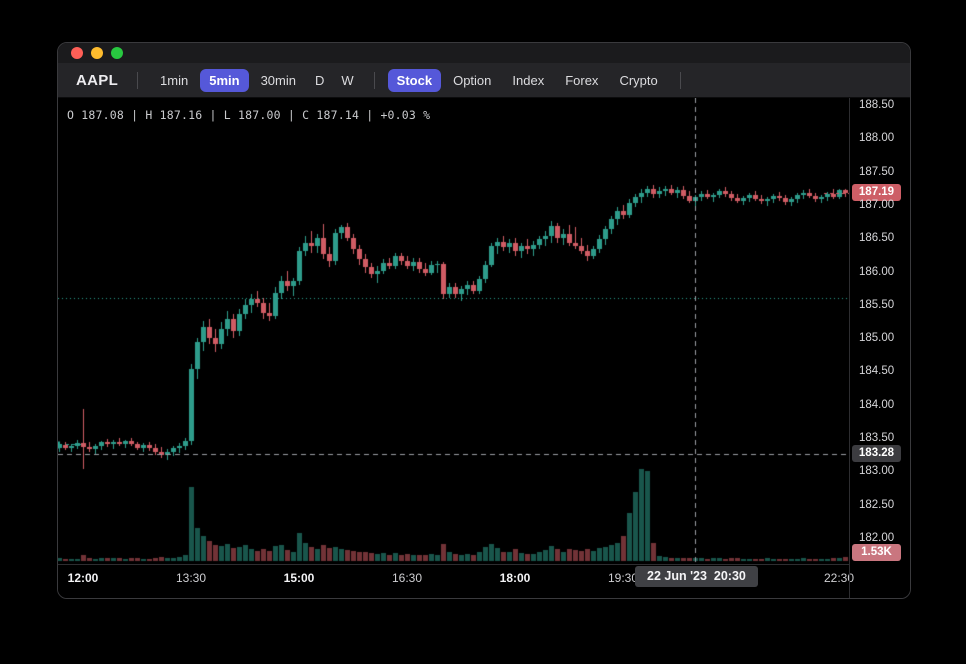 The height and width of the screenshot is (664, 966). I want to click on crosshair-time-badge: 22 Jun '23 20:30, so click(696, 576).